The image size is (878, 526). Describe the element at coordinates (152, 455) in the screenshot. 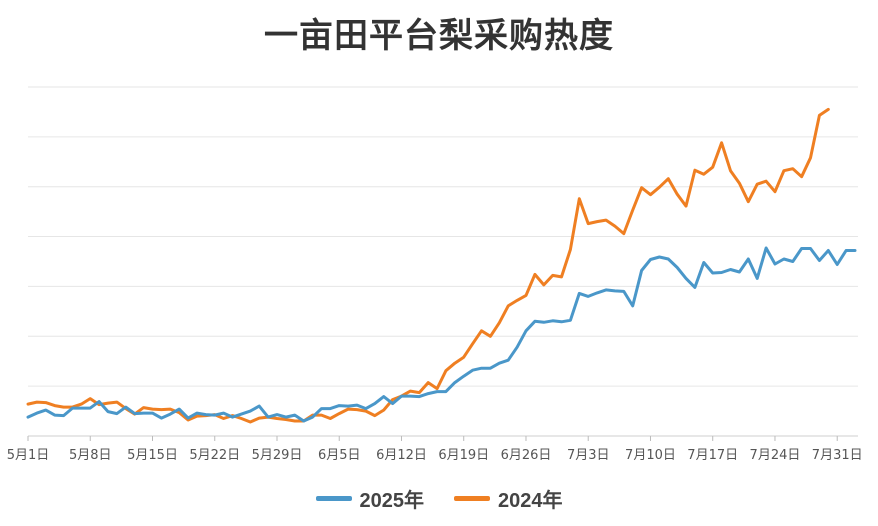

I see `x-tick-label-2: 5月15日` at that location.